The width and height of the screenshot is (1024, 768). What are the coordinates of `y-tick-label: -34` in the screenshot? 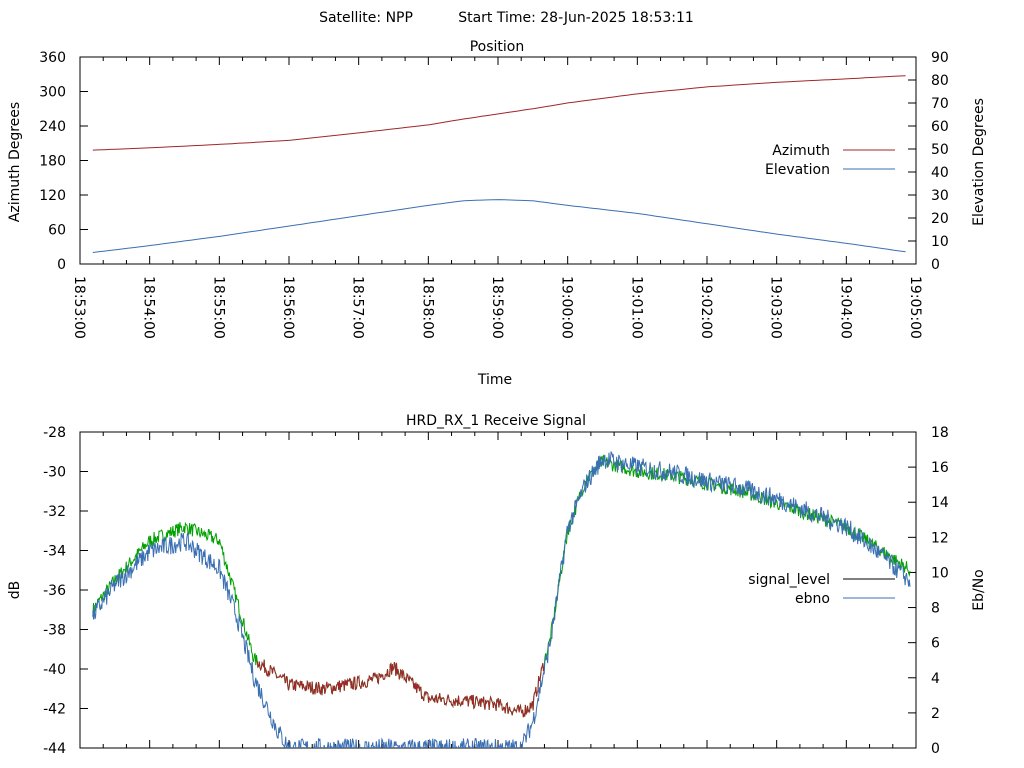 It's located at (54, 552).